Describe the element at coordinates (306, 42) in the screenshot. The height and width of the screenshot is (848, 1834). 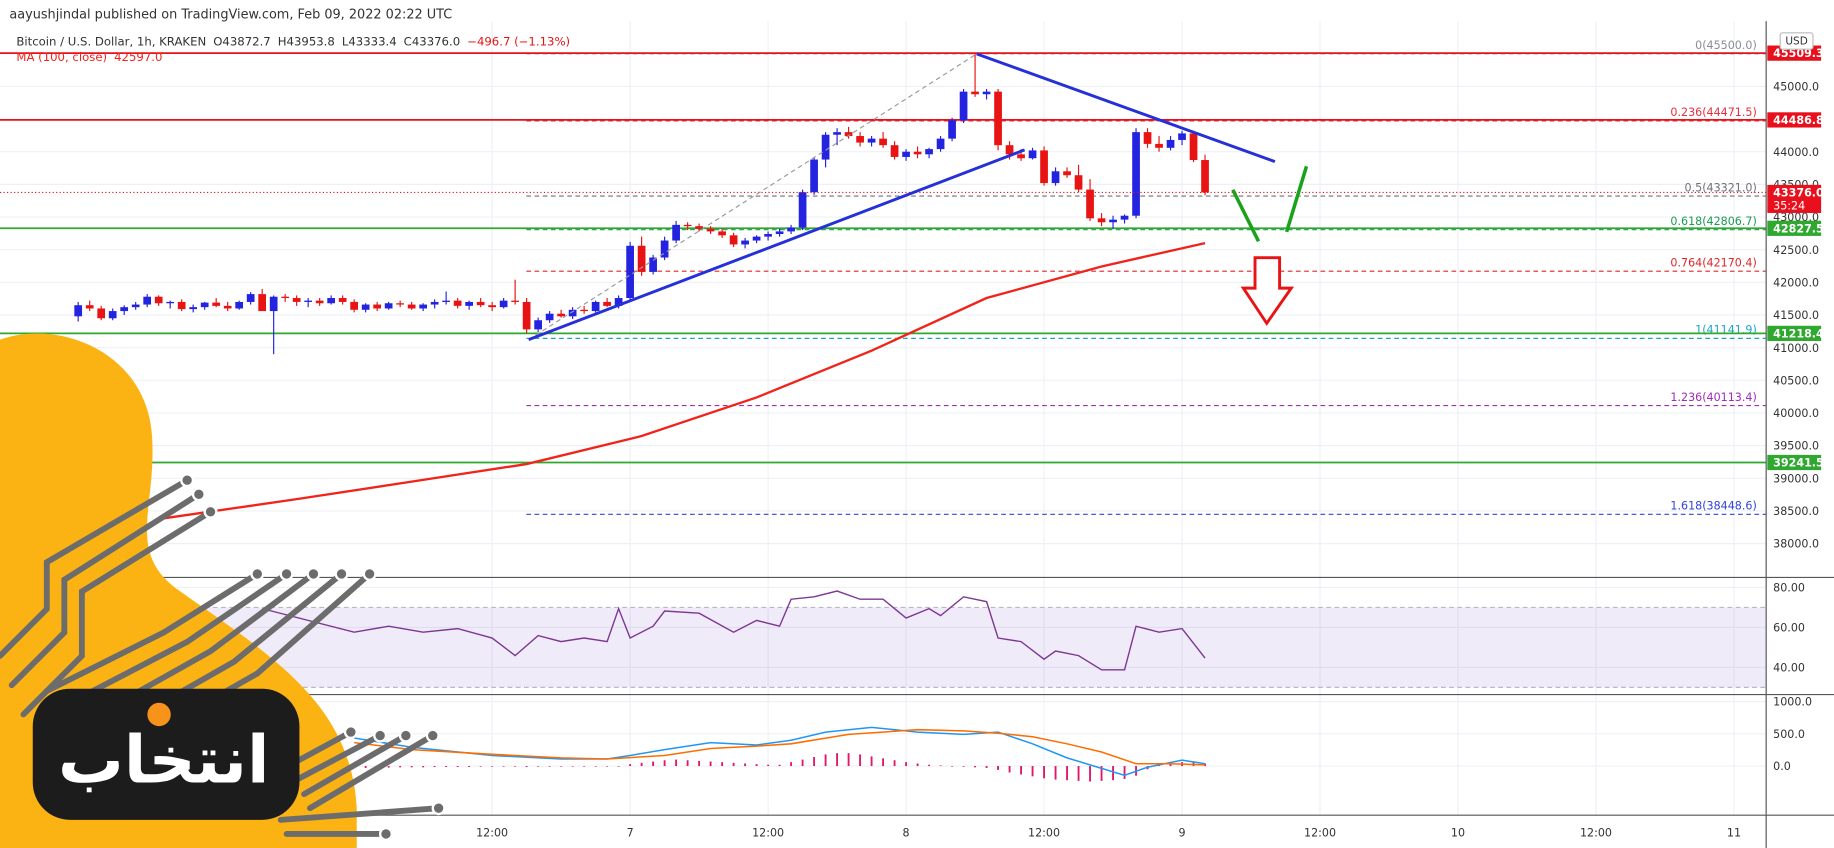
I see `high-label: H43953.8` at that location.